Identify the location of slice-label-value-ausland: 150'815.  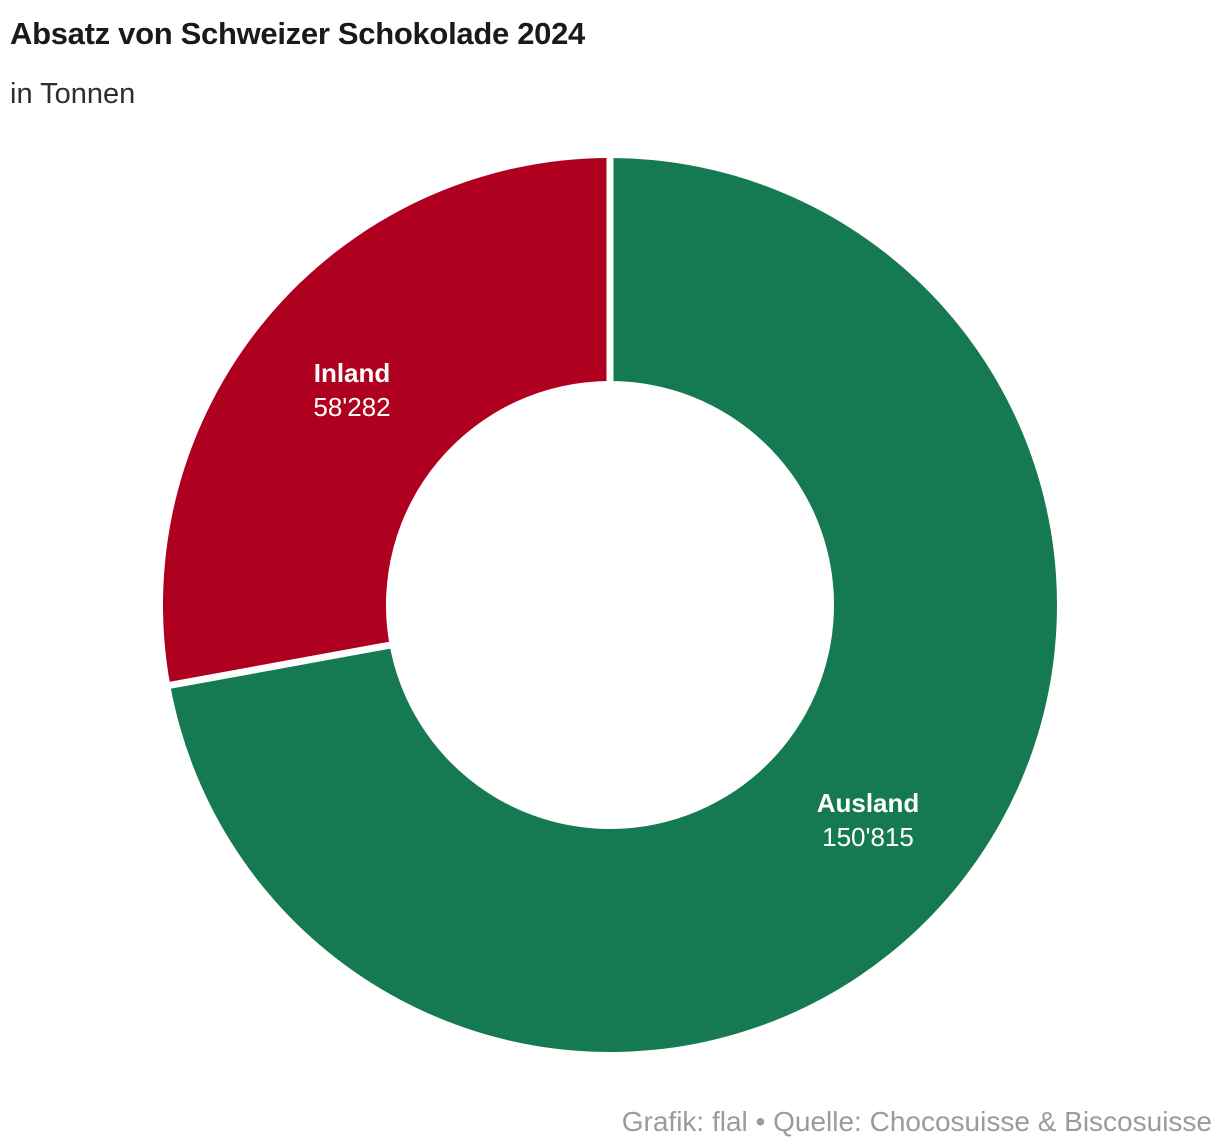
(868, 837).